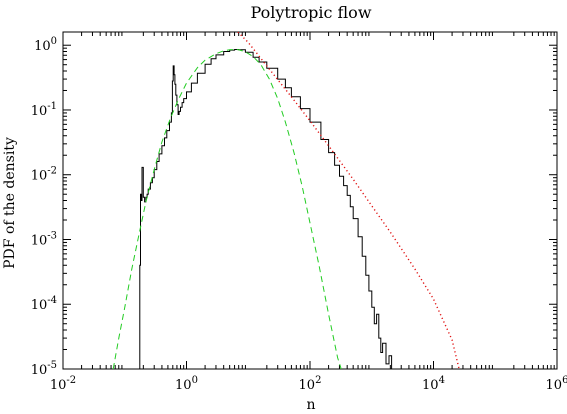  What do you see at coordinates (310, 384) in the screenshot?
I see `x-tick-label: 10²` at bounding box center [310, 384].